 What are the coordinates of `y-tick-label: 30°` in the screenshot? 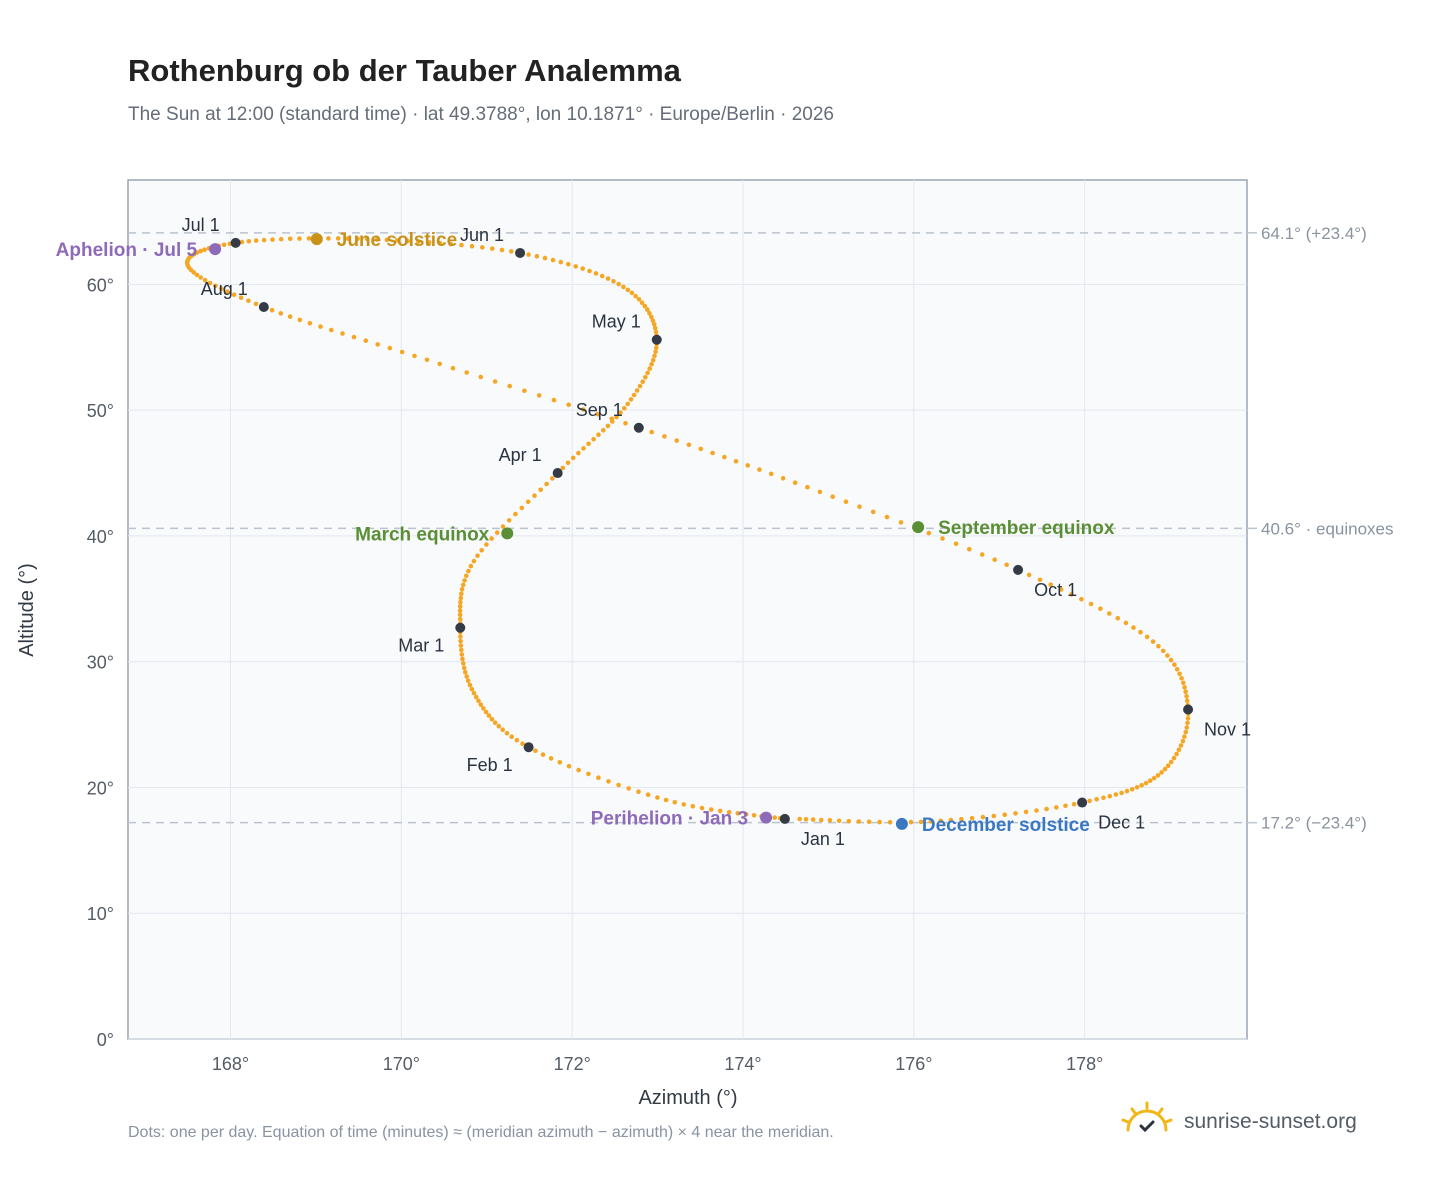 It's located at (100, 663).